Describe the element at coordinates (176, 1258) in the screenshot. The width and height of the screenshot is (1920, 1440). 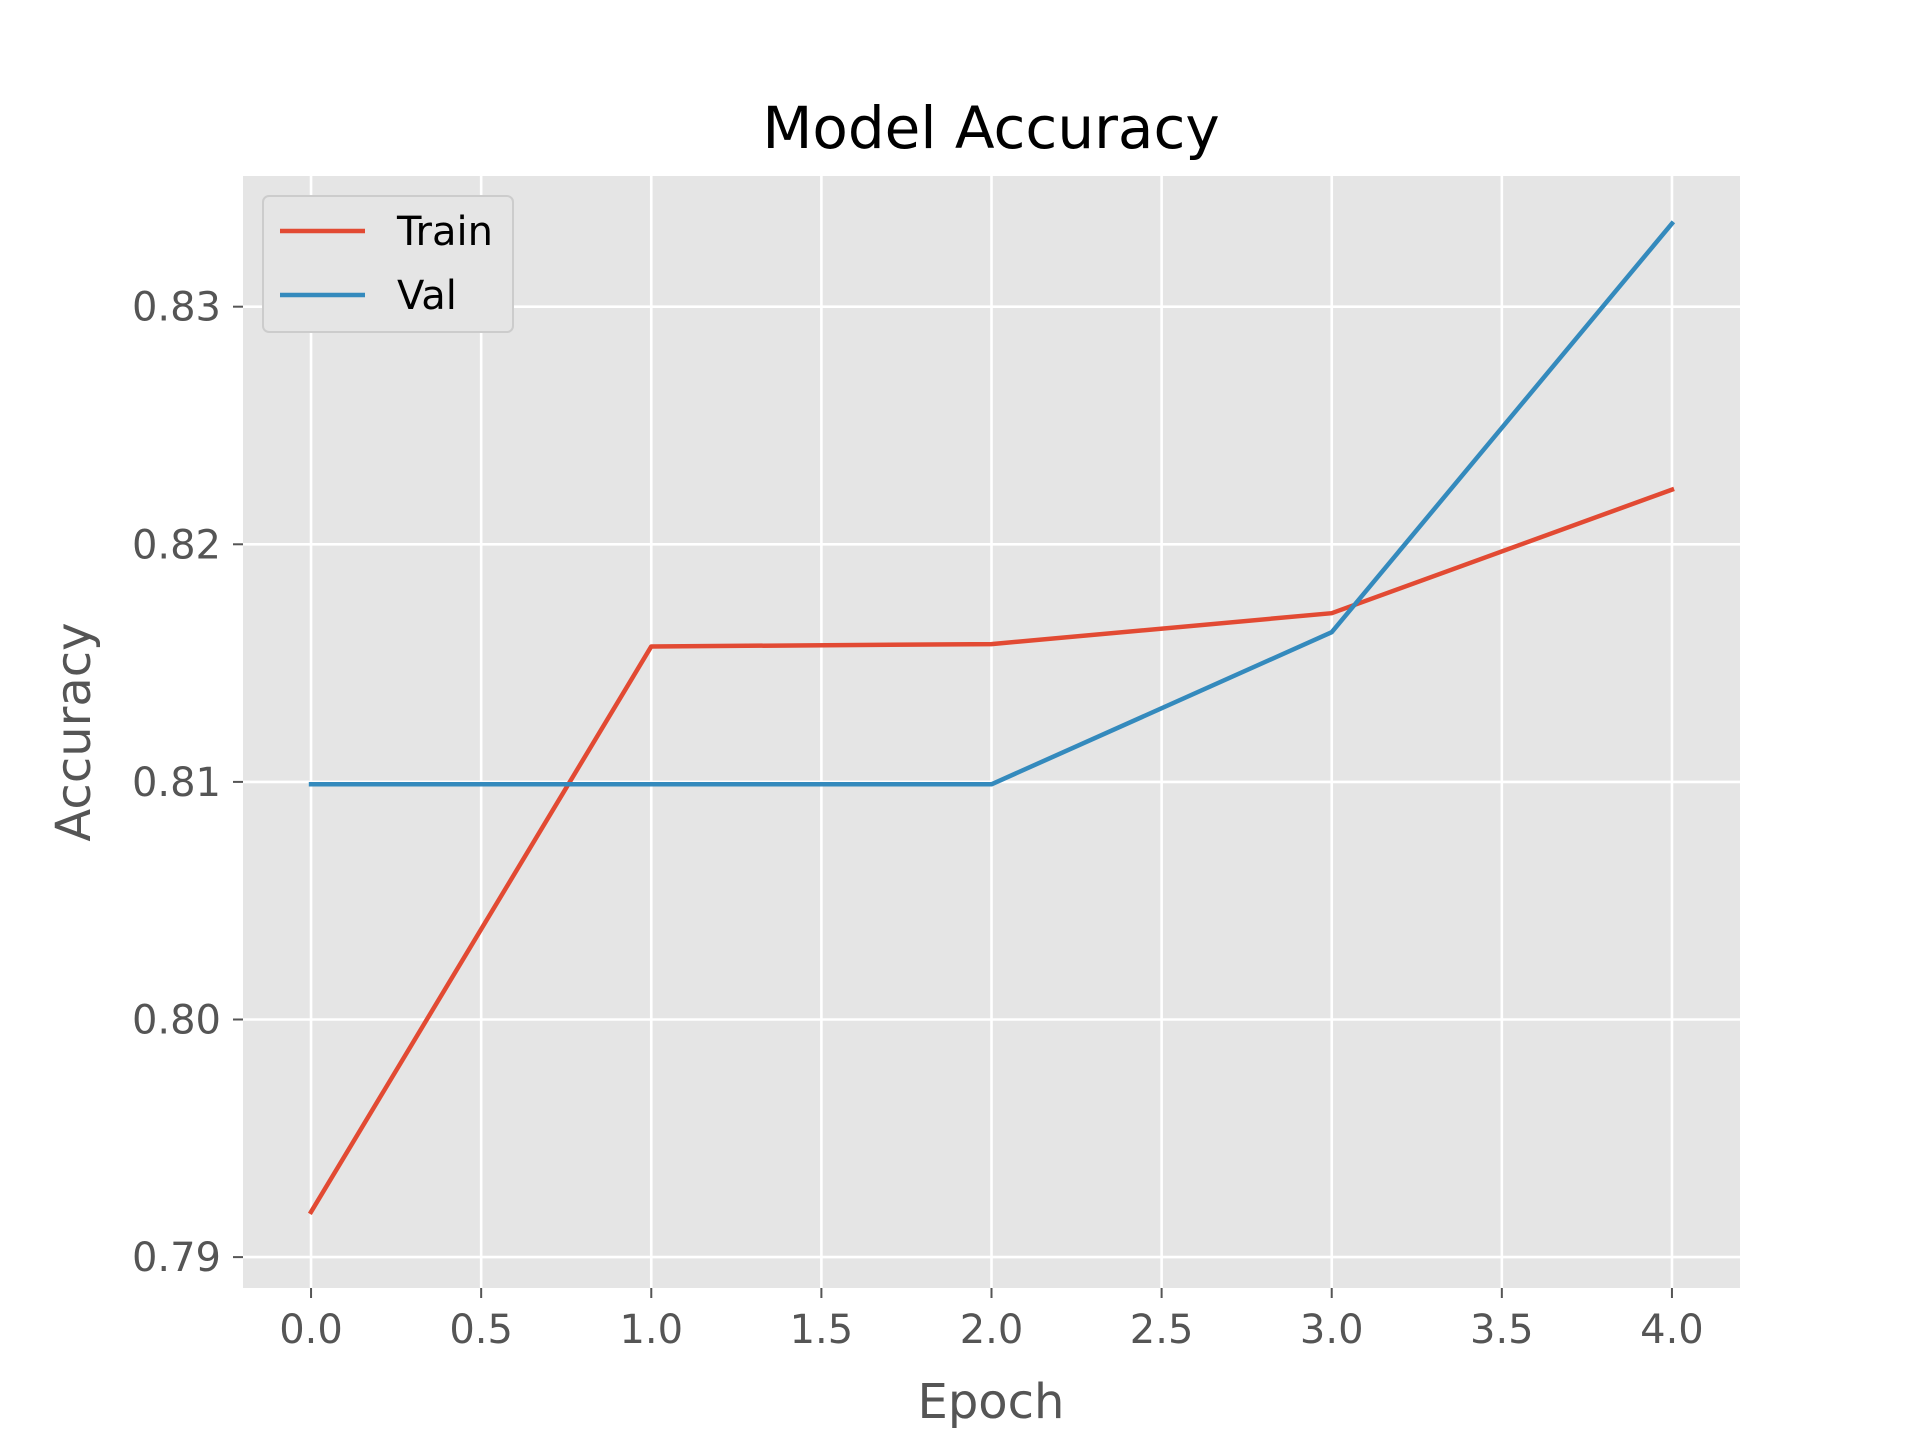
I see `y-tick-label: 0.79` at that location.